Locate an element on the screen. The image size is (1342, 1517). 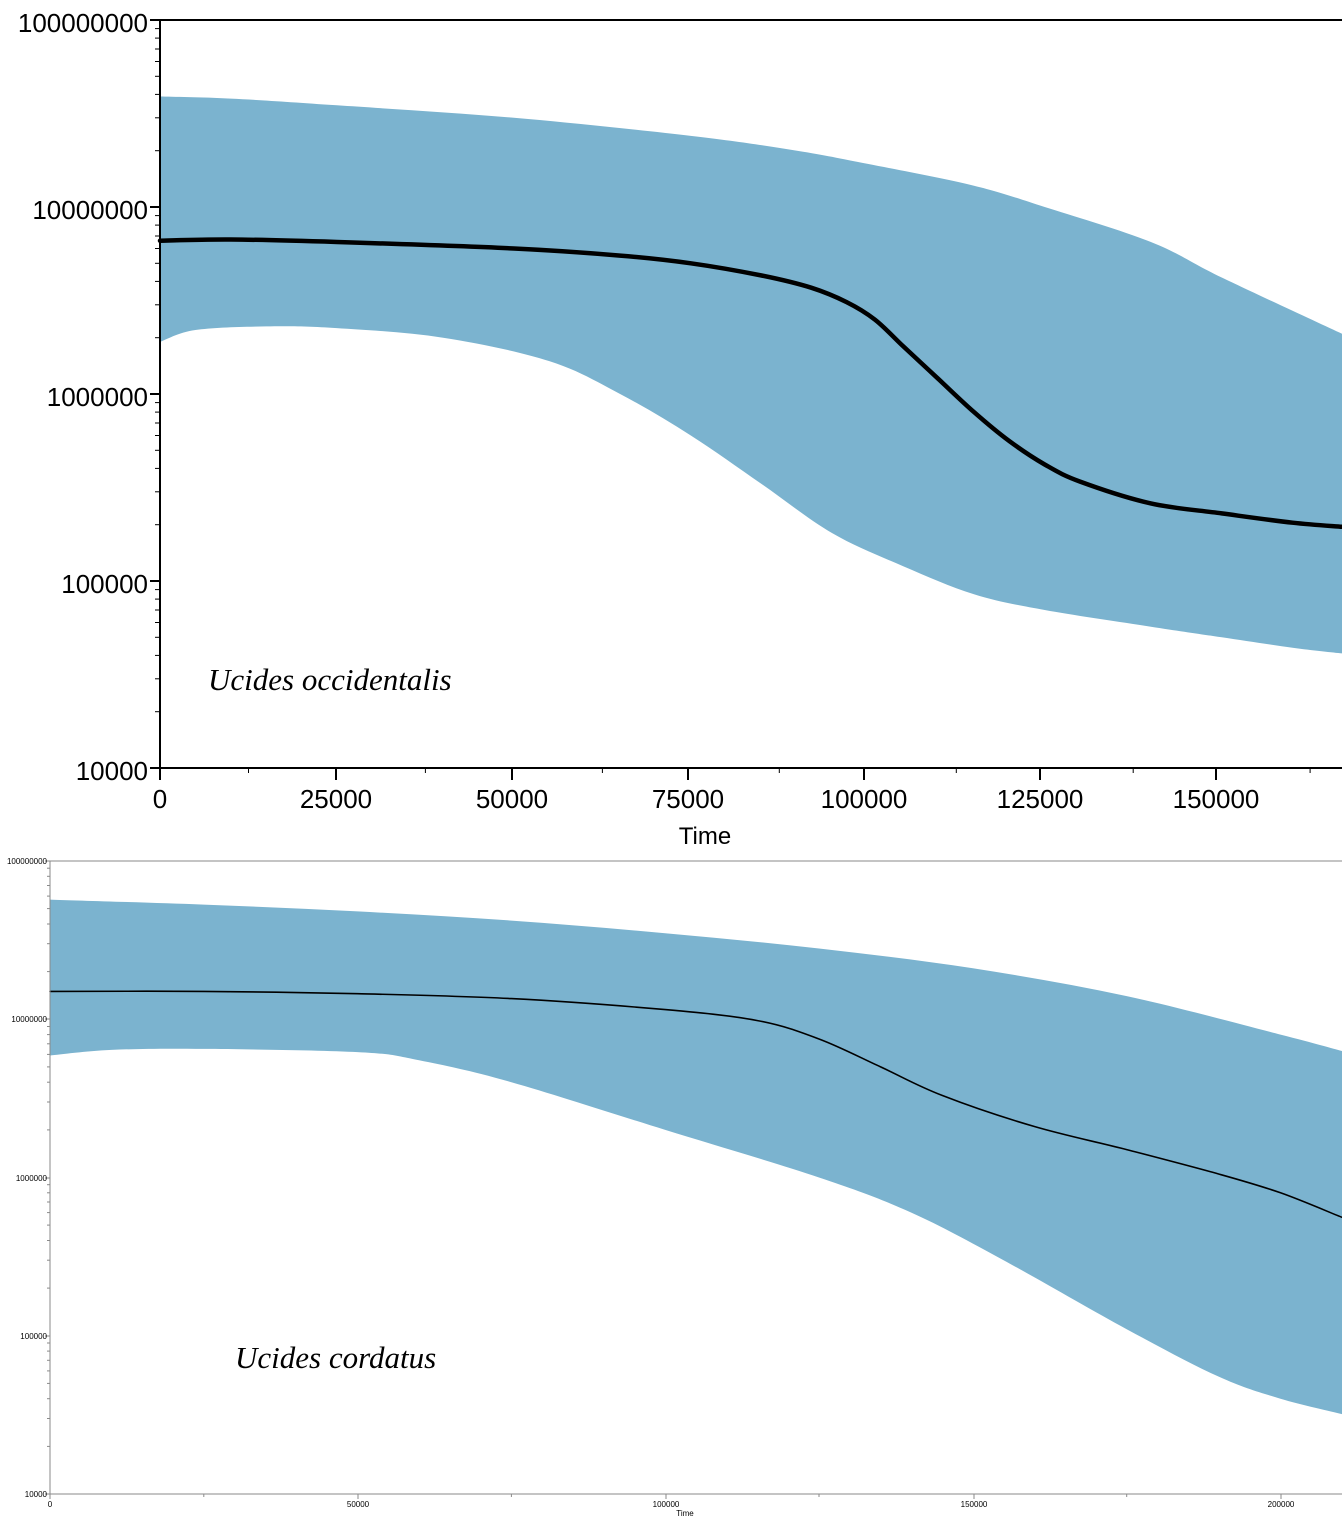
x-tick-label-125000: 125000 is located at coordinates (1040, 799).